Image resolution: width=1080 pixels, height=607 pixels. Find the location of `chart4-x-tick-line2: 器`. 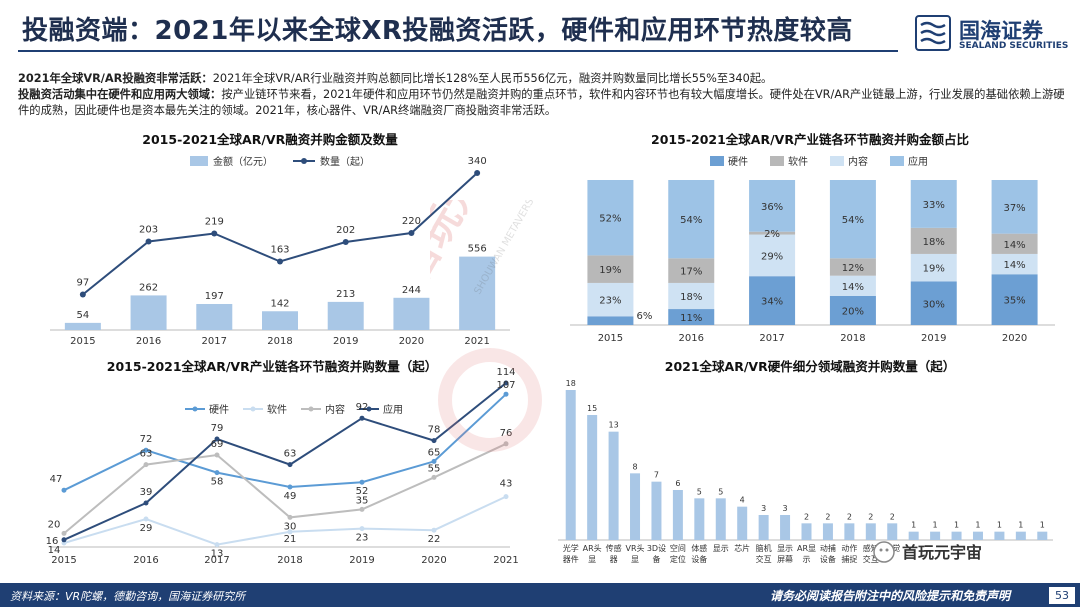

chart4-x-tick-line2: 器 is located at coordinates (614, 559).